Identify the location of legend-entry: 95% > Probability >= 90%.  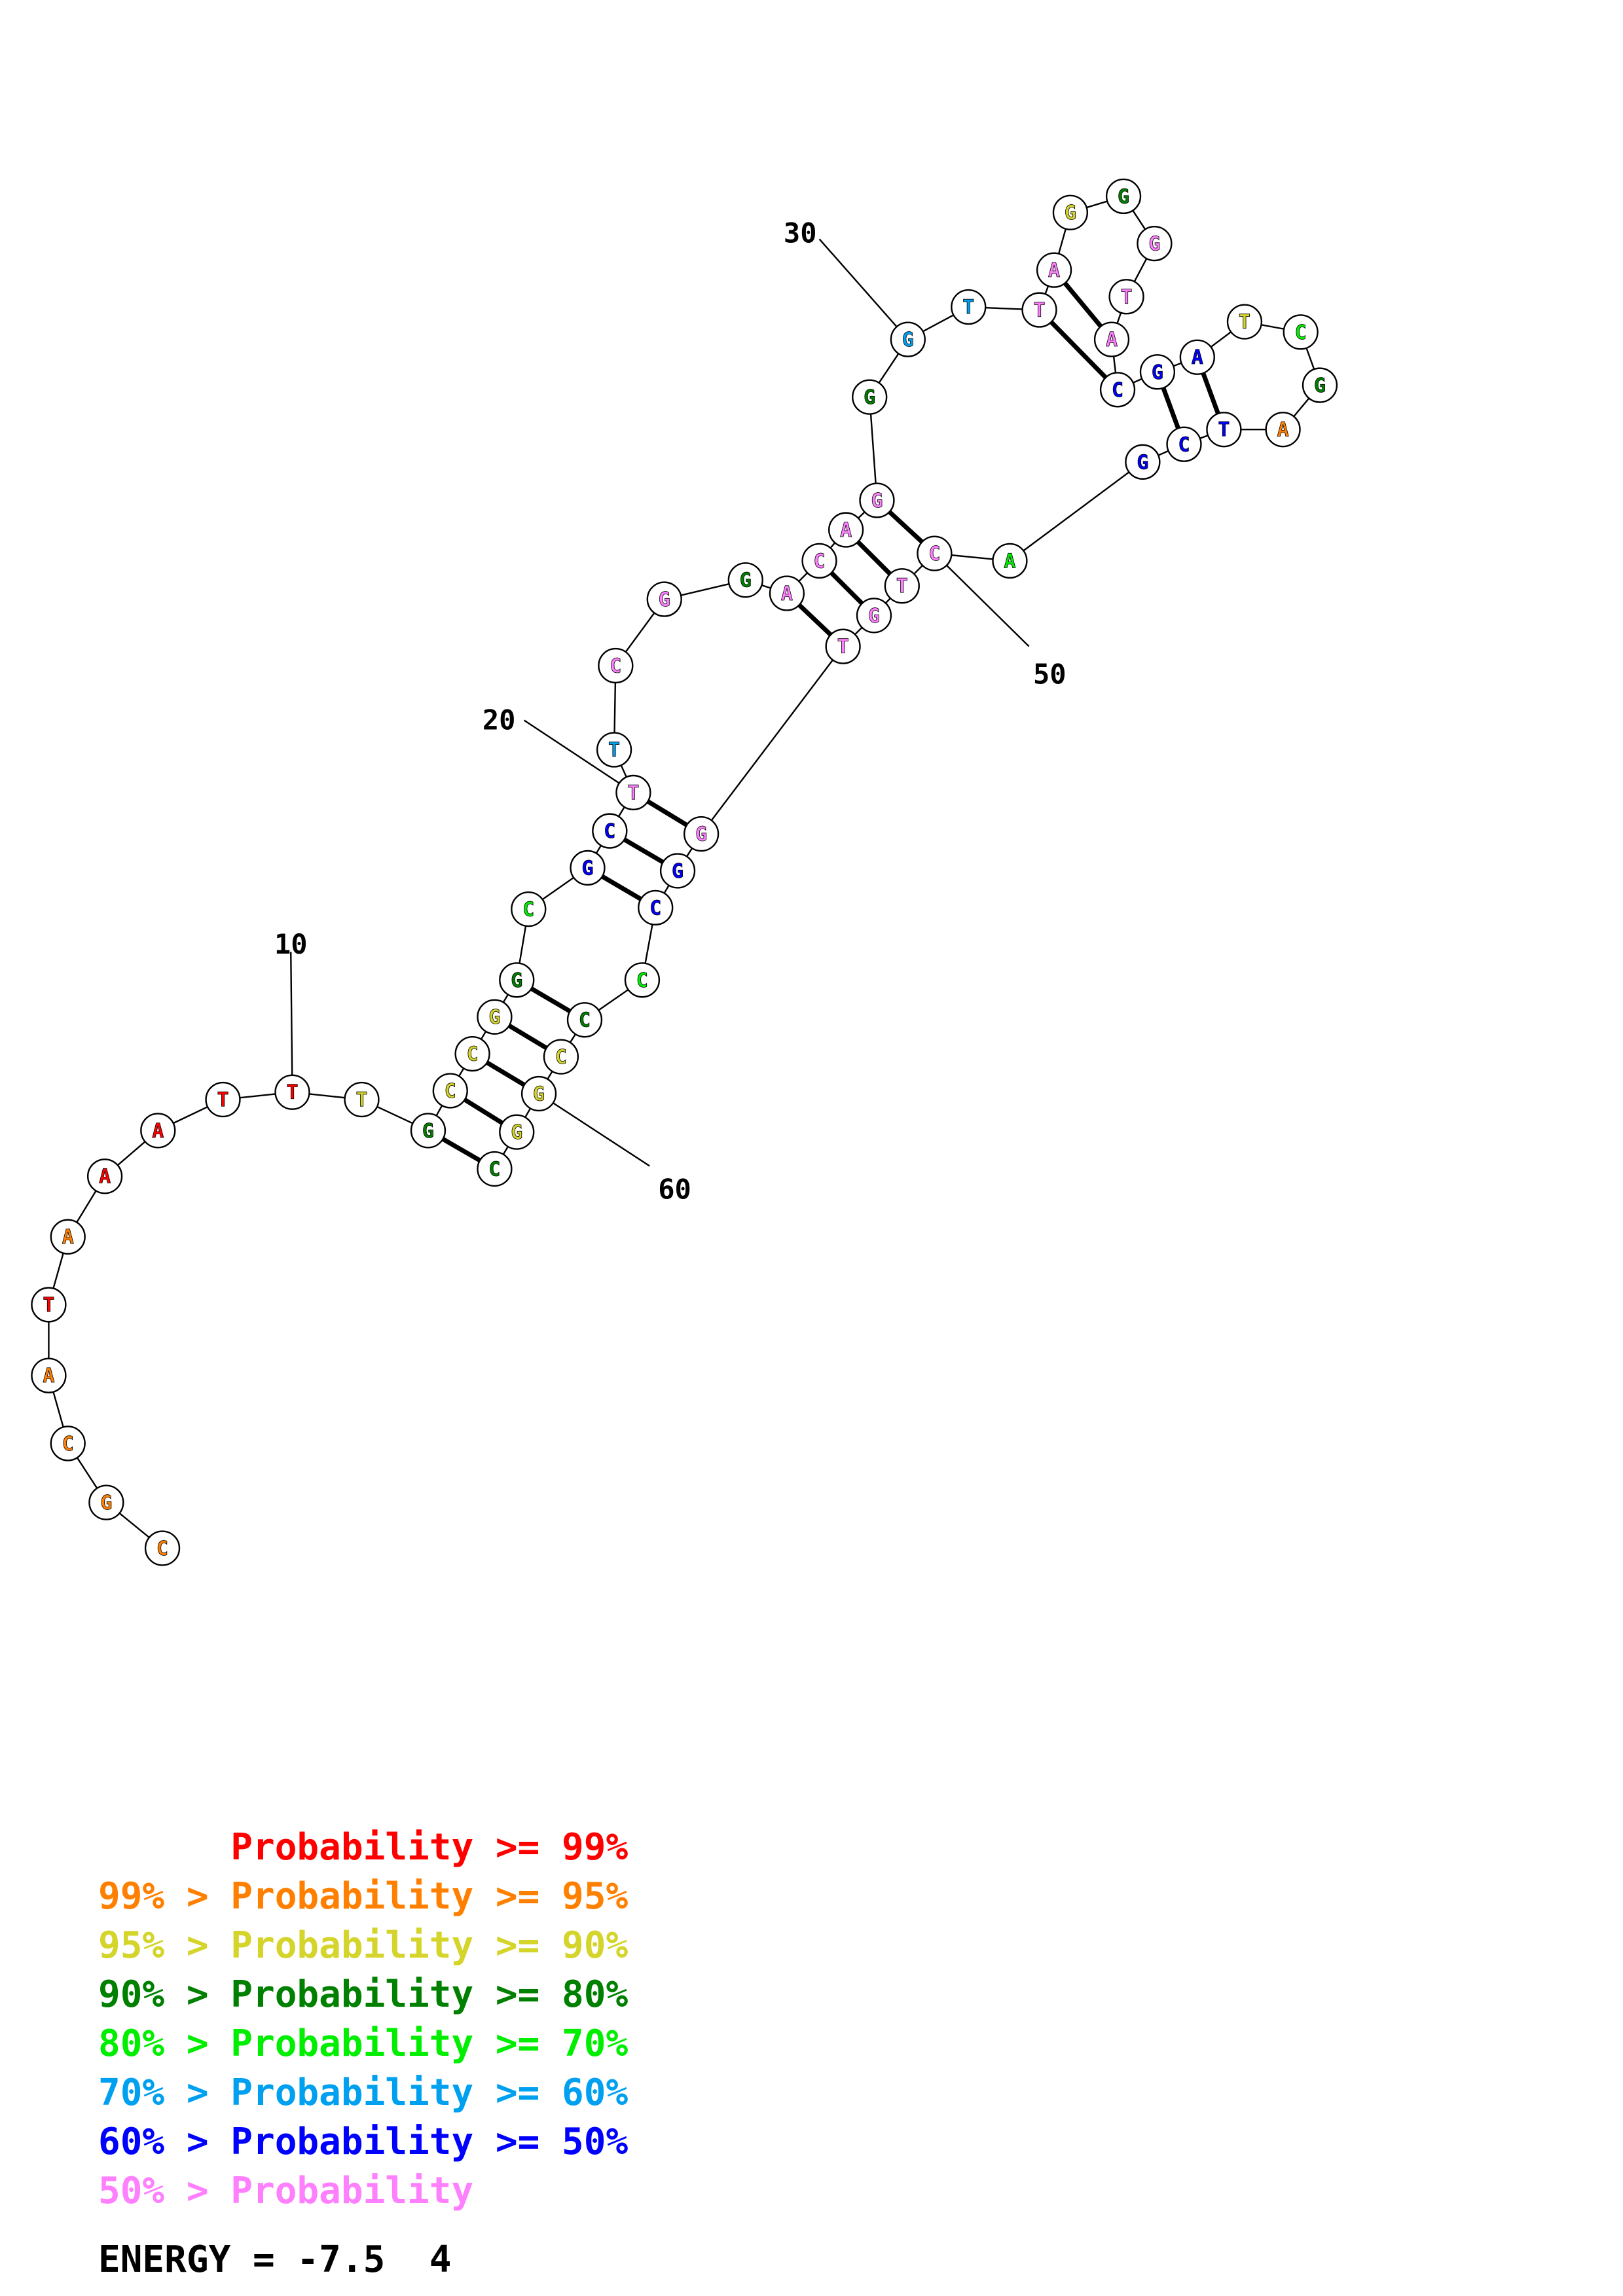
(363, 1946).